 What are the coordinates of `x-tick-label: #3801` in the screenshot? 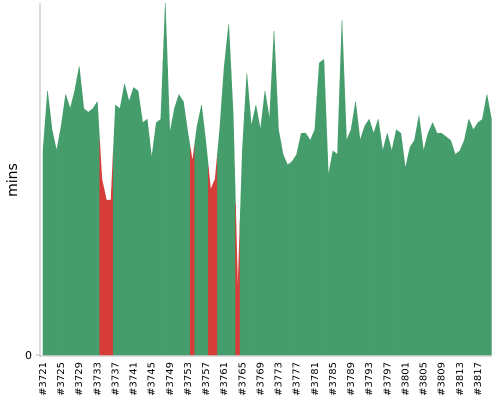 It's located at (405, 379).